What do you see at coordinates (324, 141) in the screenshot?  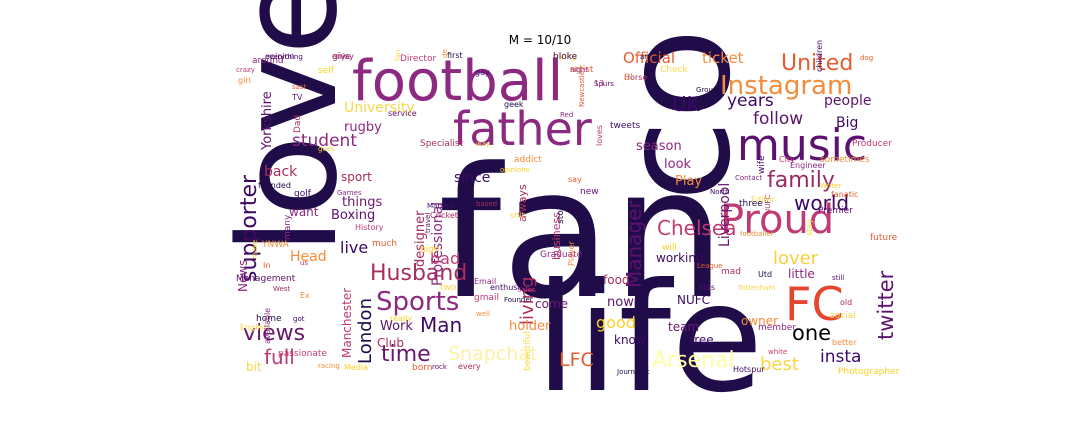 I see `word-student: student` at bounding box center [324, 141].